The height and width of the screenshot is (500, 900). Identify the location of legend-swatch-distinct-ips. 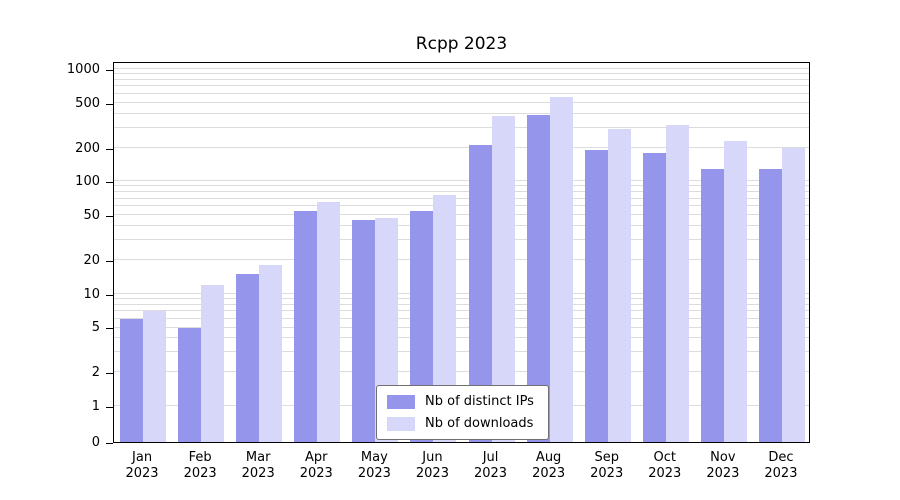
(401, 401).